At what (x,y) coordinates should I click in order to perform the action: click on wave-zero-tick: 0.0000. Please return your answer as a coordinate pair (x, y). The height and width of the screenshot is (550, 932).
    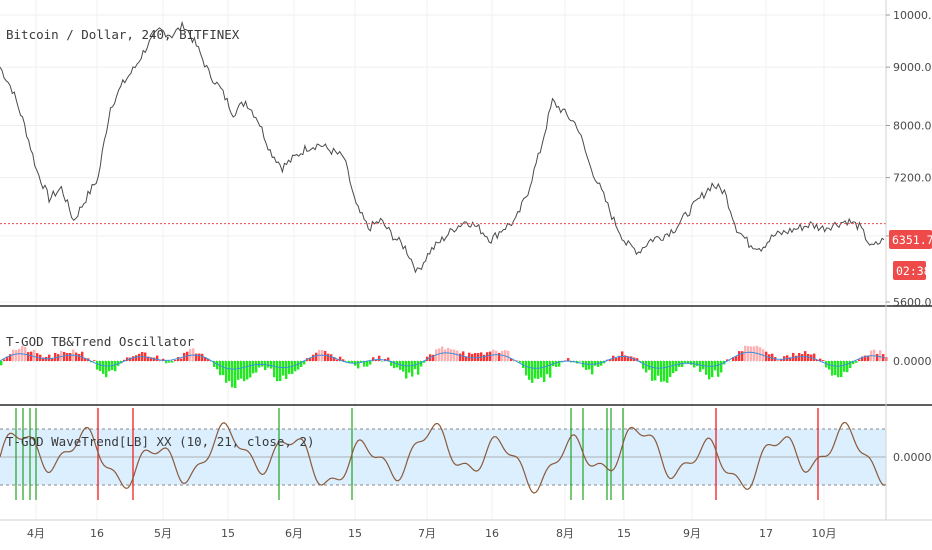
    Looking at the image, I should click on (912, 457).